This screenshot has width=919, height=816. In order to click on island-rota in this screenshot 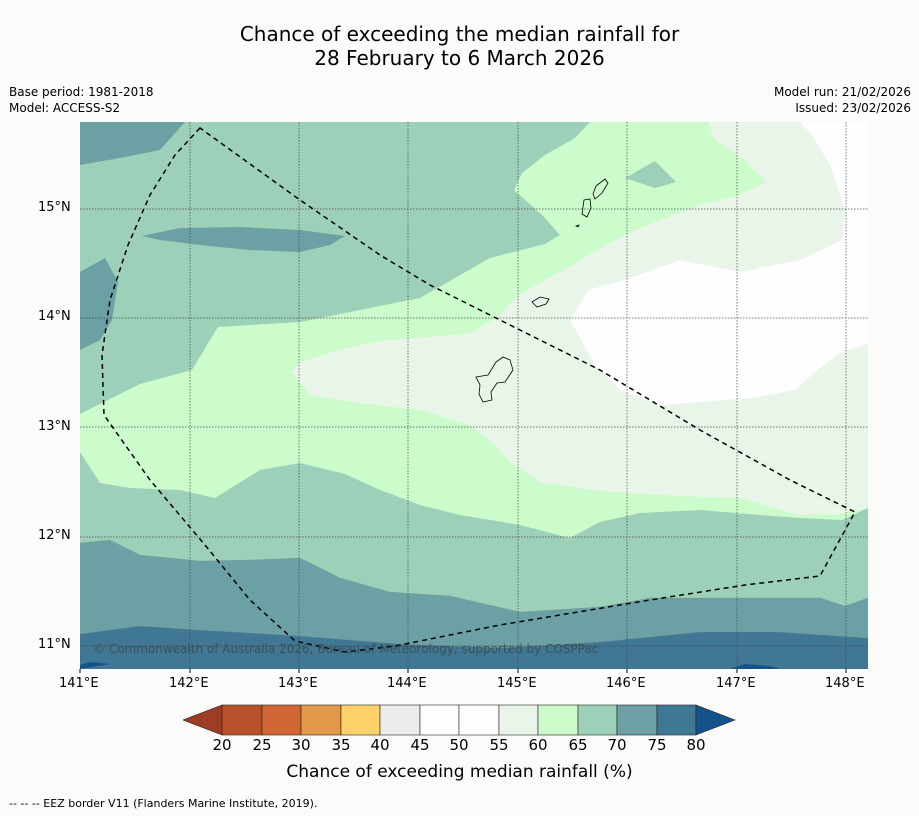, I will do `click(540, 302)`.